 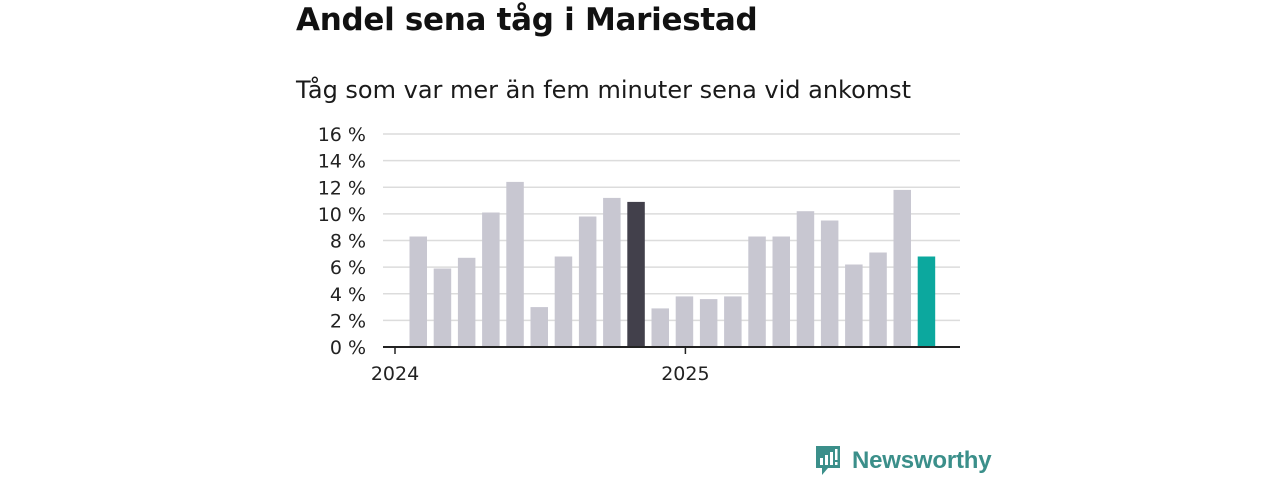 I want to click on y-tick-label: 2 %, so click(x=348, y=321).